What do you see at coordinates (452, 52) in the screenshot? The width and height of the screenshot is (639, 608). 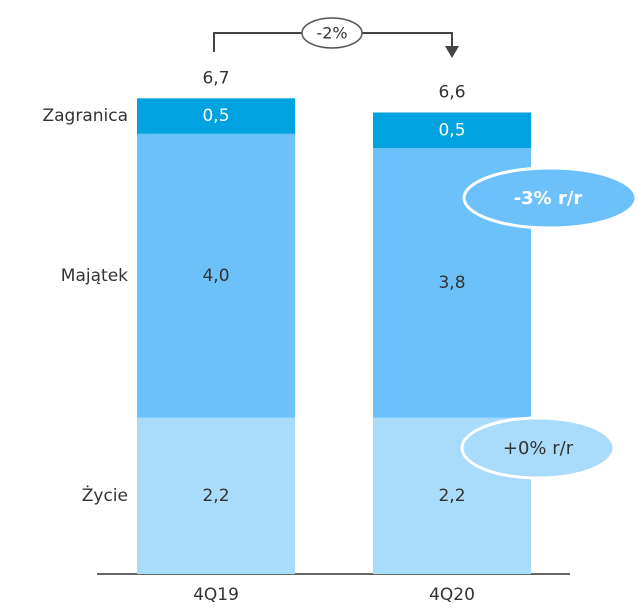 I see `arrow-head` at bounding box center [452, 52].